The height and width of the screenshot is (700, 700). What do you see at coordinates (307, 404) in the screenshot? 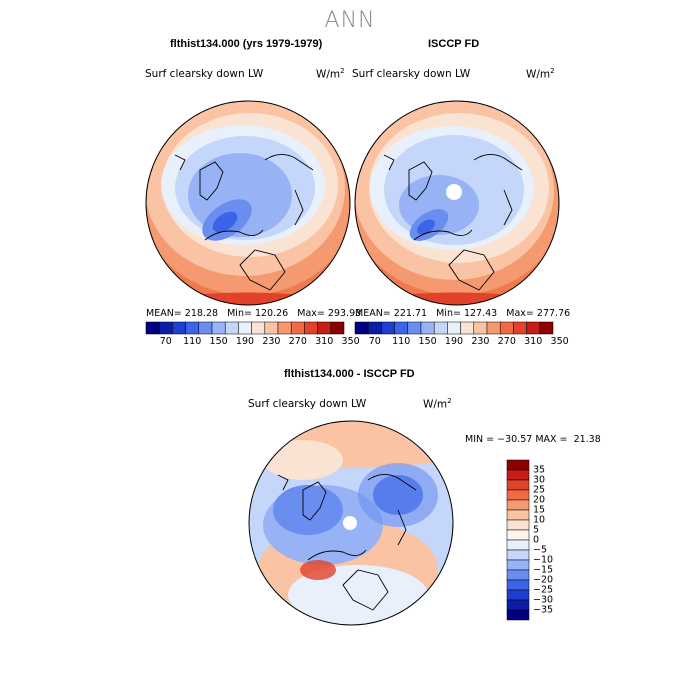
I see `difference-variable: Surf clearsky down LW` at bounding box center [307, 404].